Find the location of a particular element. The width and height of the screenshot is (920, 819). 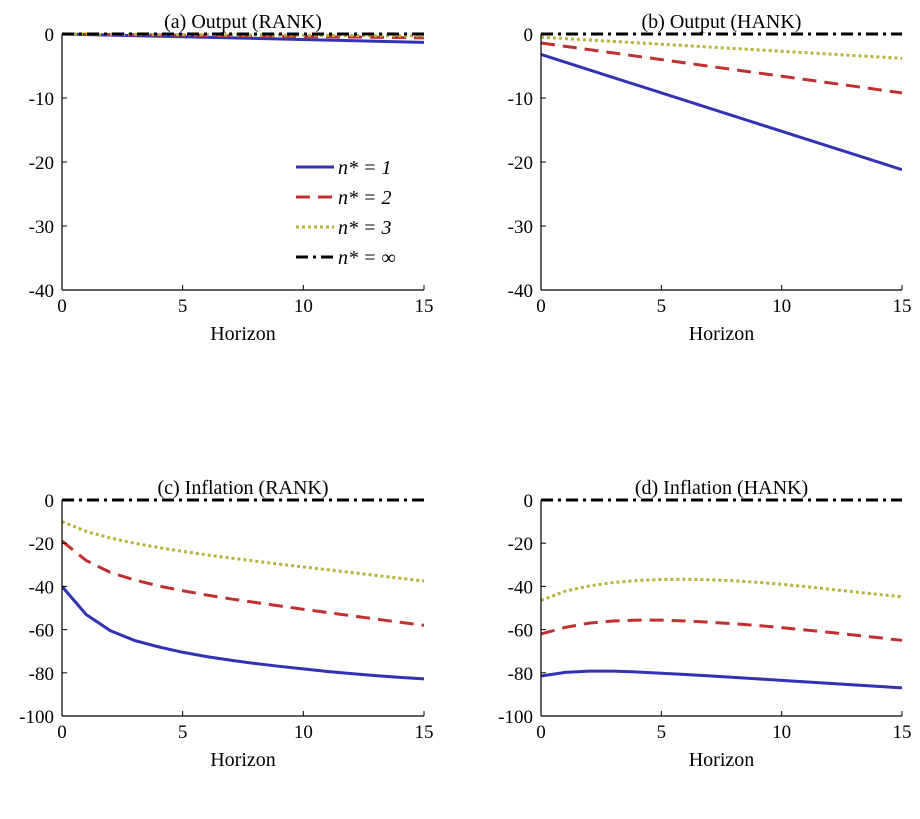

panel-title: (a) Output (RANK) is located at coordinates (243, 22).